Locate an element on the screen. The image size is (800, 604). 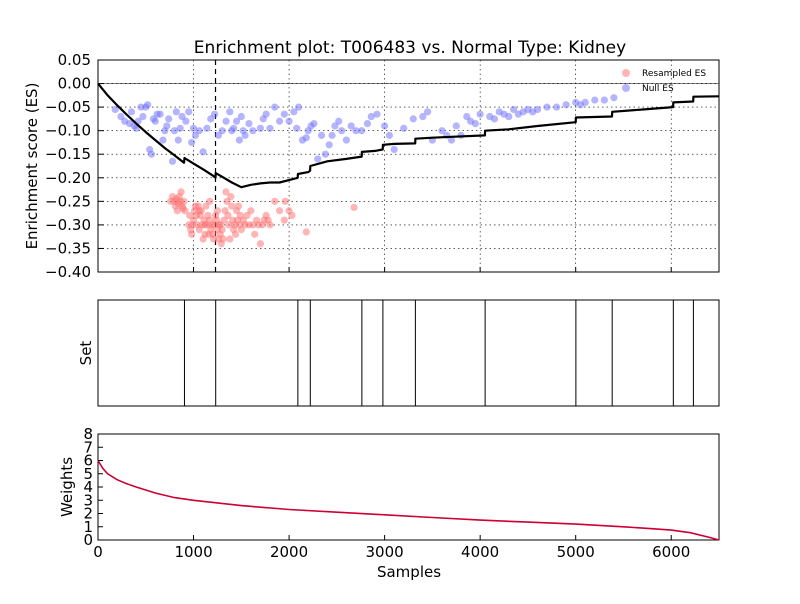
legend-resampled-label: Resampled ES is located at coordinates (674, 74).